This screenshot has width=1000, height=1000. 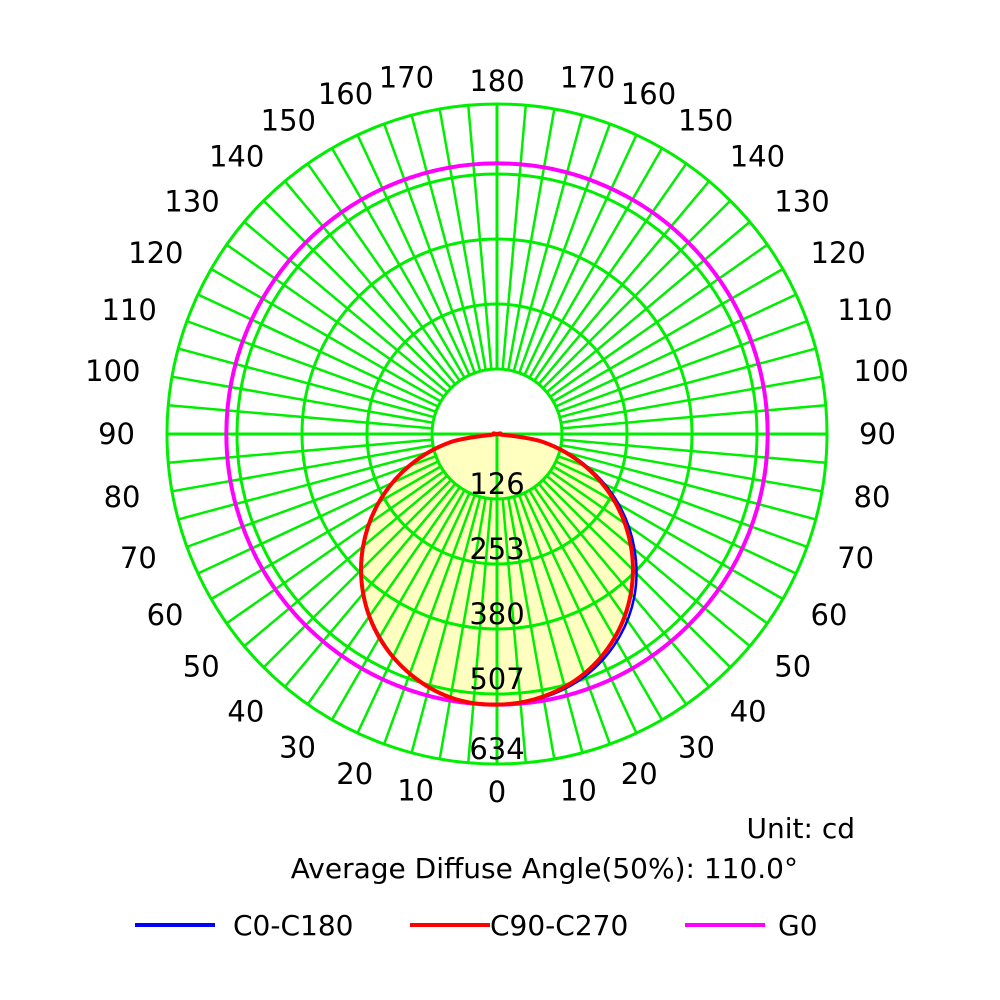 What do you see at coordinates (544, 868) in the screenshot?
I see `diffuse-angle-label: Average Diffuse Angle(50%): 110.0°` at bounding box center [544, 868].